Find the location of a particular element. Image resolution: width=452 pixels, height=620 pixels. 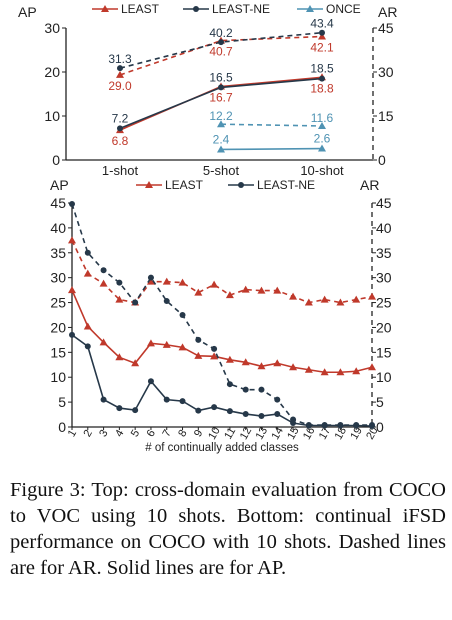

bottom-left-tick-label: 10 is located at coordinates (58, 377).